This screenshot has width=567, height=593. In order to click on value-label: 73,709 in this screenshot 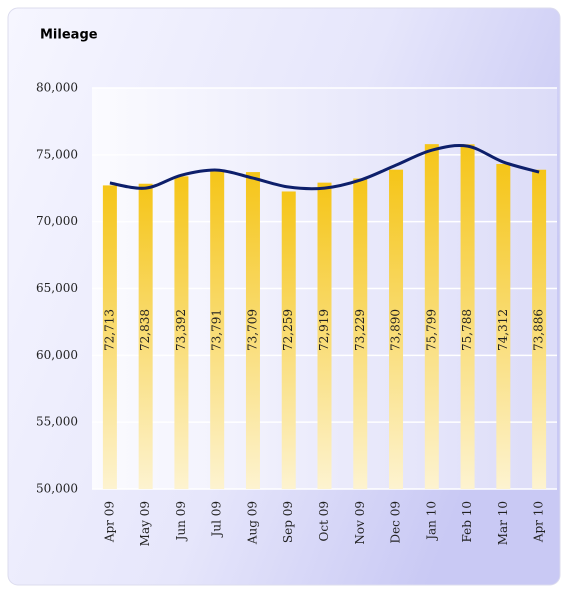, I will do `click(252, 330)`.